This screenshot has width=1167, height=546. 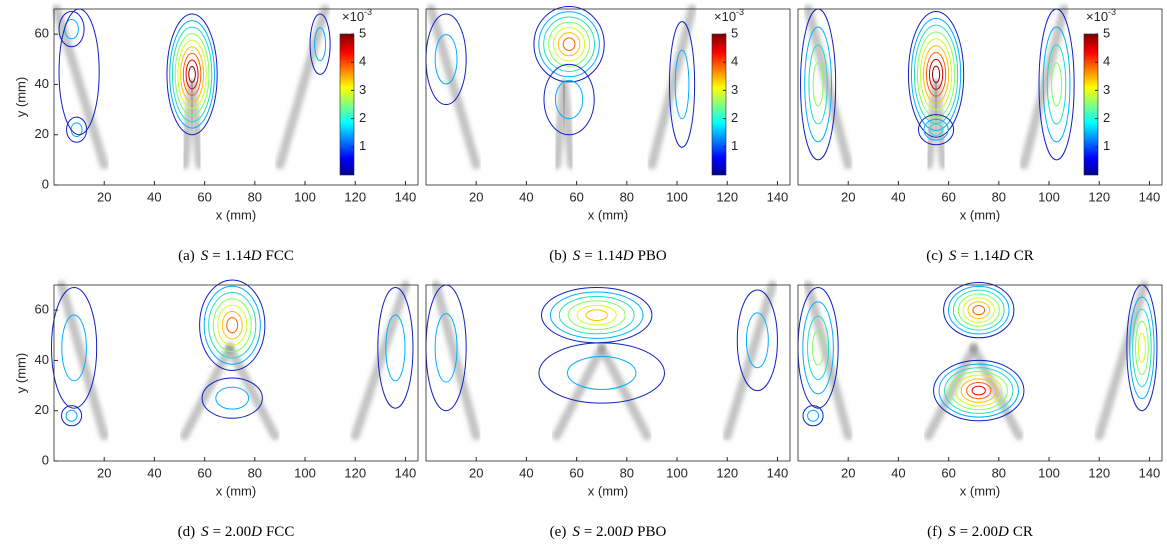 What do you see at coordinates (255, 196) in the screenshot?
I see `x-tick-label: 80` at bounding box center [255, 196].